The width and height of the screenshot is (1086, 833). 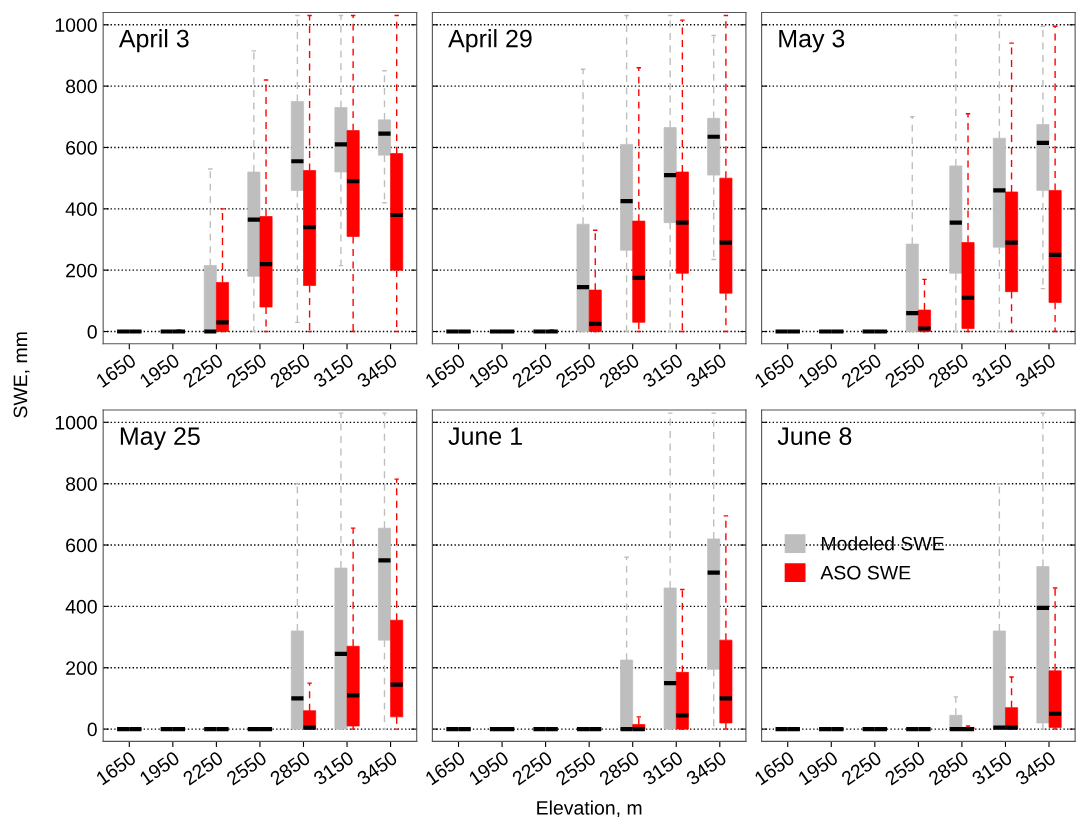 What do you see at coordinates (814, 436) in the screenshot?
I see `text: June 8` at bounding box center [814, 436].